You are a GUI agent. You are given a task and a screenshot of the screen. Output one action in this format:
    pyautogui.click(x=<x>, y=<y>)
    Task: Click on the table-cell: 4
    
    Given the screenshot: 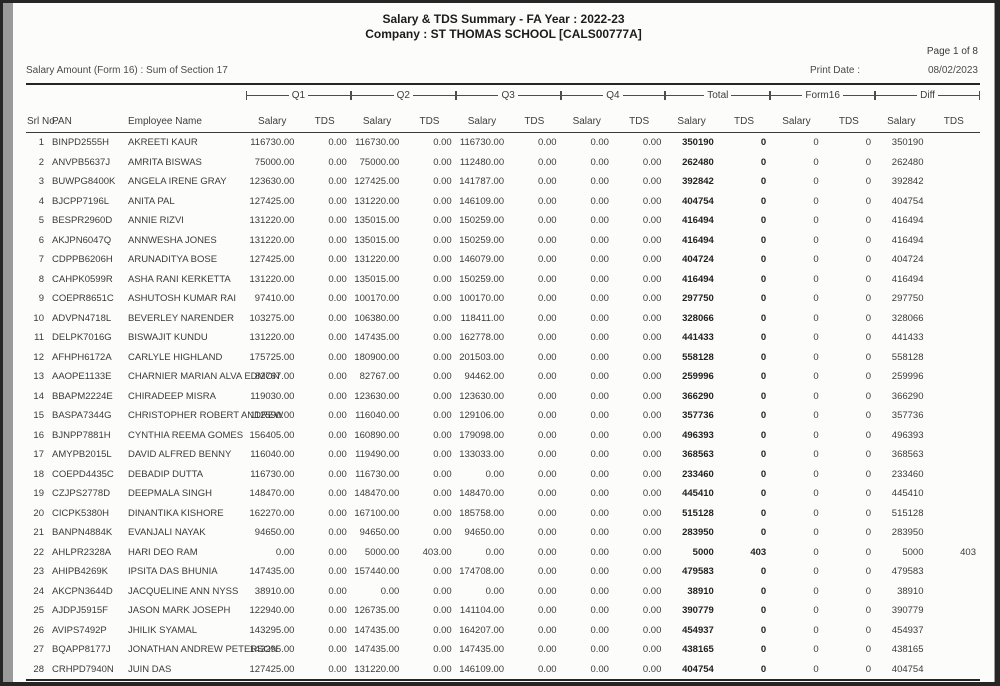 What is the action you would take?
    pyautogui.click(x=41, y=201)
    